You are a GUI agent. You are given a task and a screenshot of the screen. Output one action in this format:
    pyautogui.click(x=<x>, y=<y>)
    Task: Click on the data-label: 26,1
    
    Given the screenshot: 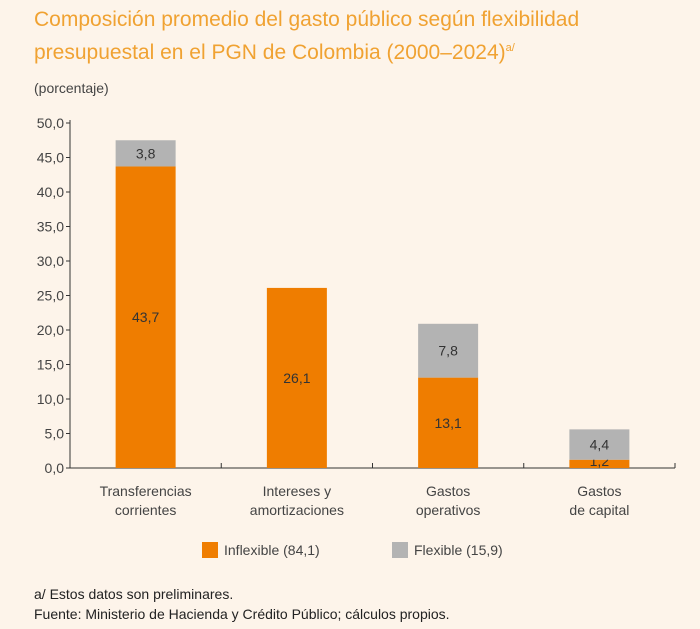 What is the action you would take?
    pyautogui.click(x=296, y=378)
    